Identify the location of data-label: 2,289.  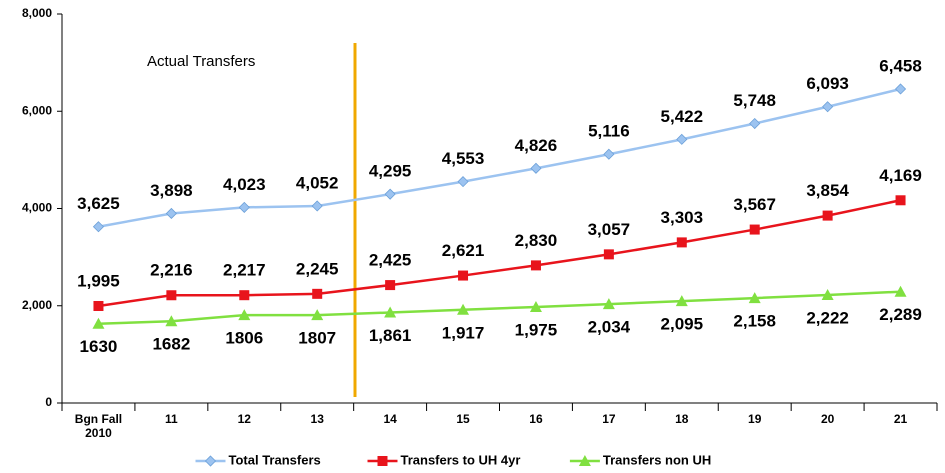
(900, 314).